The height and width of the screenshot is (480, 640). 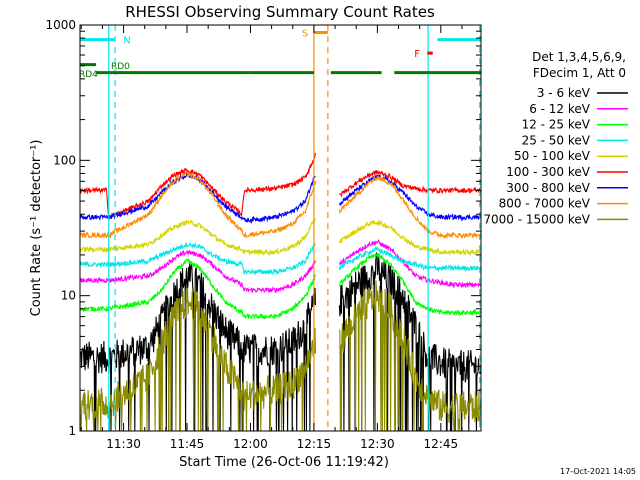 What do you see at coordinates (579, 57) in the screenshot?
I see `legend-header-line-1: Det 1,3,4,5,6,9,` at bounding box center [579, 57].